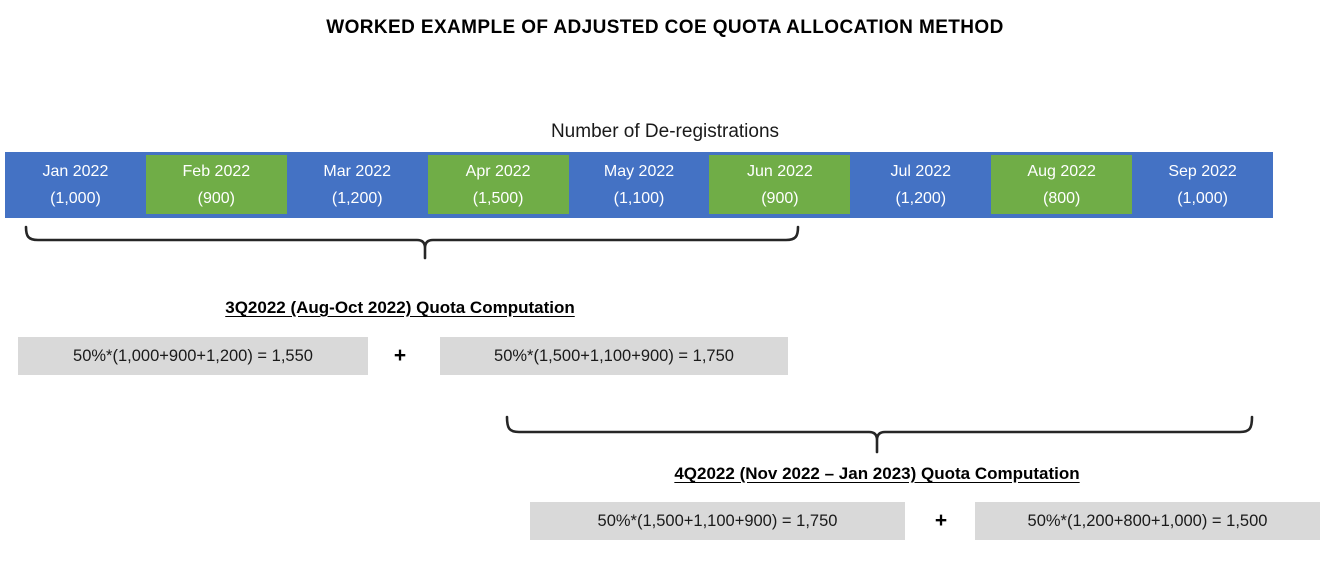 The width and height of the screenshot is (1330, 586). What do you see at coordinates (216, 171) in the screenshot?
I see `month-label: Feb 2022` at bounding box center [216, 171].